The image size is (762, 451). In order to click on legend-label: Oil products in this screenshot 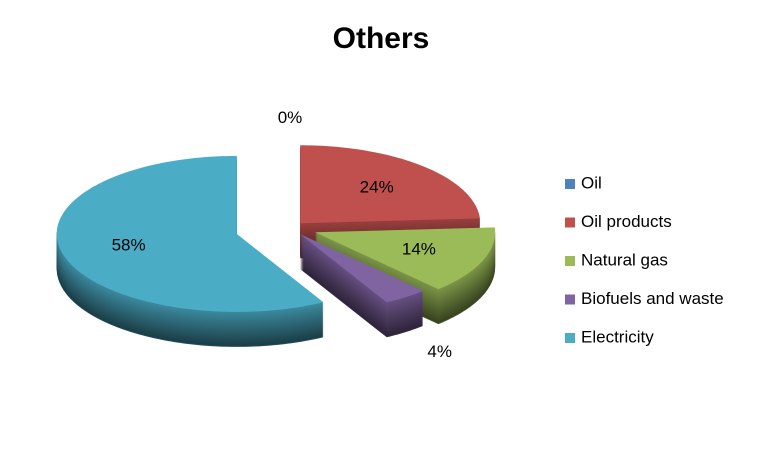, I will do `click(626, 221)`.